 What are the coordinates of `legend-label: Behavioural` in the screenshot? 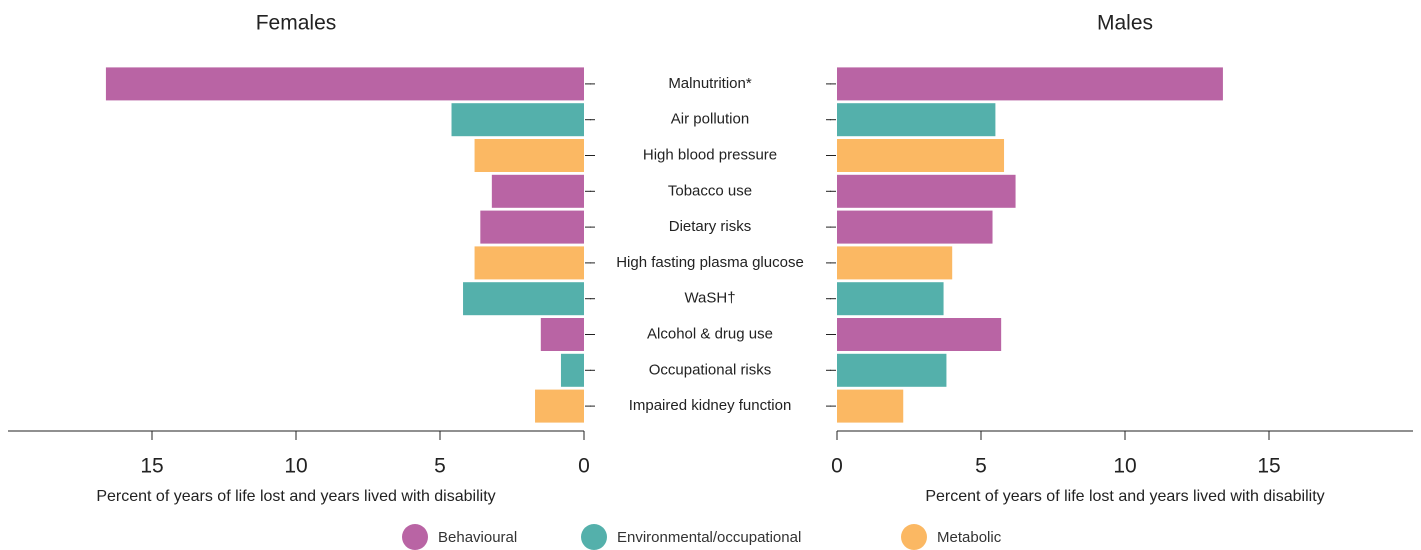 It's located at (477, 537).